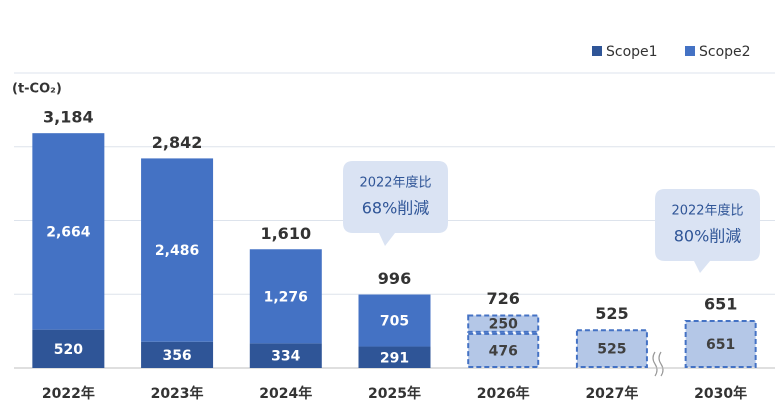 This screenshot has height=416, width=775. I want to click on total-label: 996, so click(394, 278).